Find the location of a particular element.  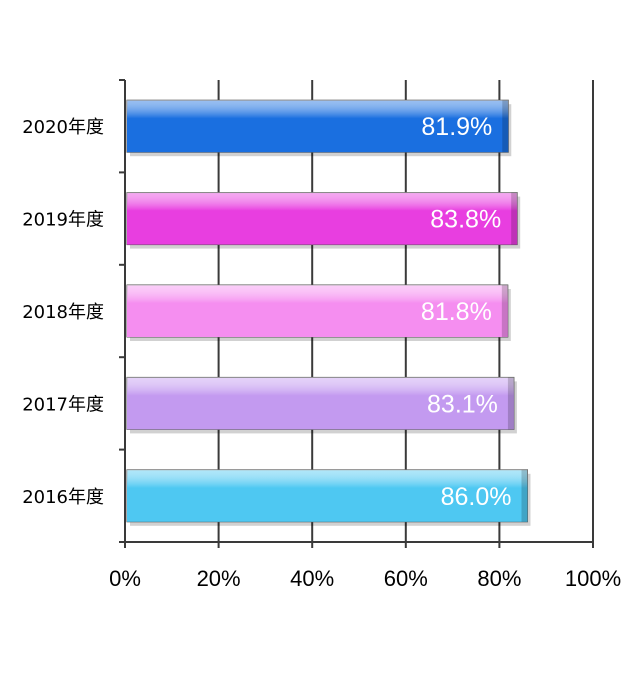

data-label: 83.1% is located at coordinates (462, 404).